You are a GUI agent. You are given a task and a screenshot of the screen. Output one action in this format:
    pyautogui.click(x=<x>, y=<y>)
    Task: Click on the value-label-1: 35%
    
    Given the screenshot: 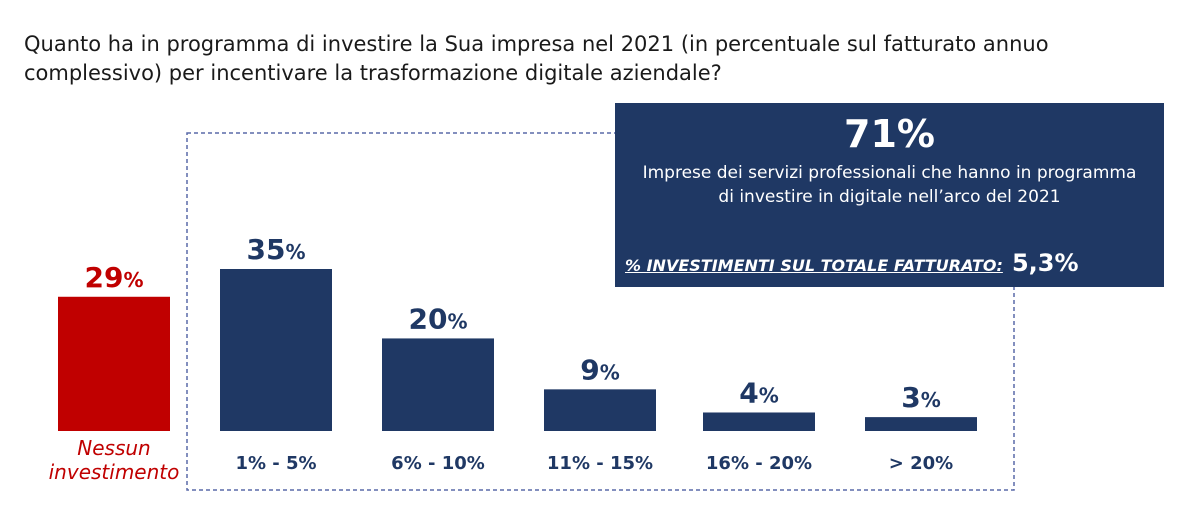 What is the action you would take?
    pyautogui.click(x=275, y=249)
    